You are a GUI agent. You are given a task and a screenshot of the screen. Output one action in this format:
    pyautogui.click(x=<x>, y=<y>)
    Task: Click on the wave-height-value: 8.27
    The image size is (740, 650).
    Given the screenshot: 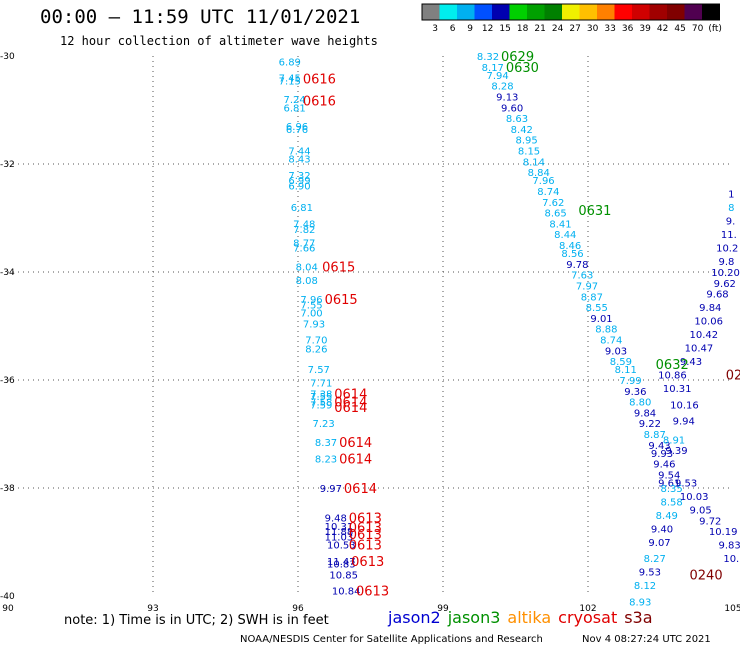 What is the action you would take?
    pyautogui.click(x=655, y=559)
    